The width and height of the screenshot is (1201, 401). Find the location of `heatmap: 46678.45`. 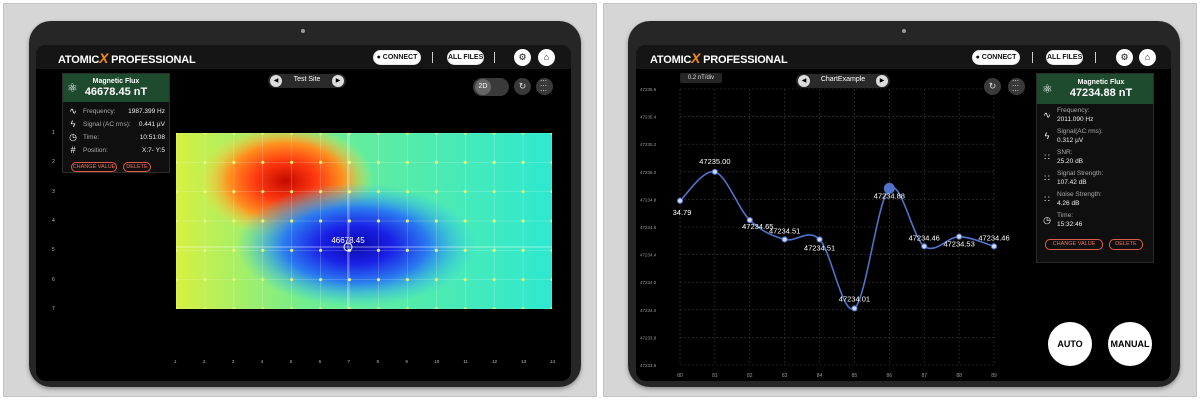

heatmap: 46678.45 is located at coordinates (364, 221).